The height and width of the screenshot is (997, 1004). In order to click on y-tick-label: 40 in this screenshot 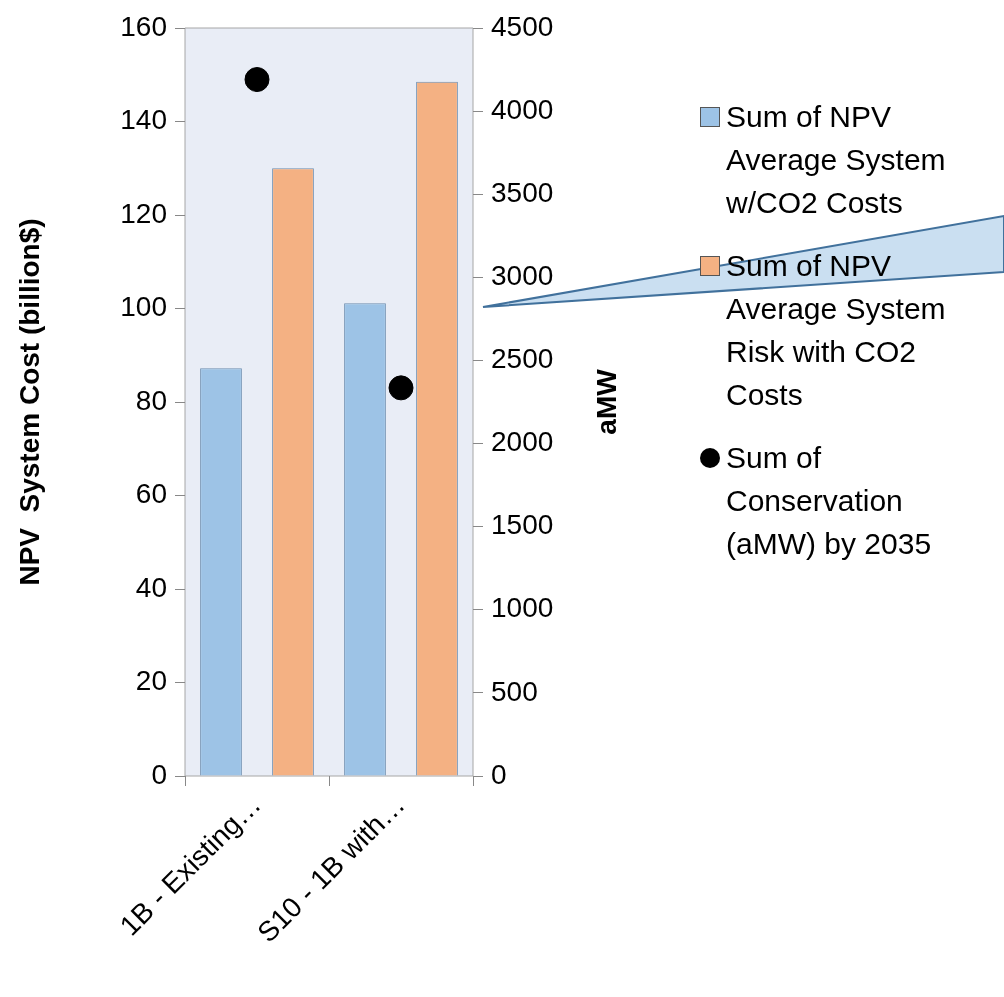, I will do `click(151, 587)`.